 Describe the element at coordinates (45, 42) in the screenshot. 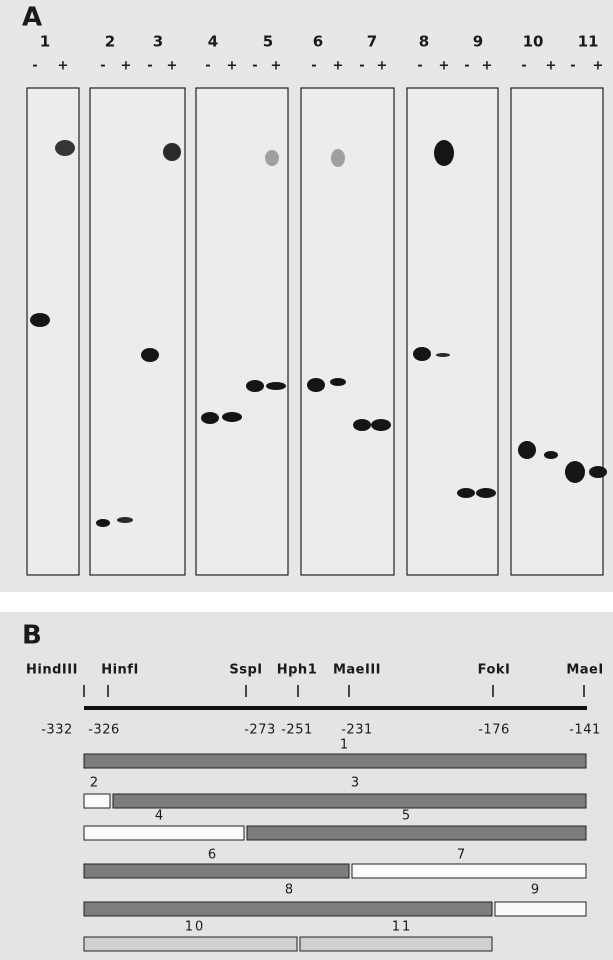

I see `lane-number: 1` at that location.